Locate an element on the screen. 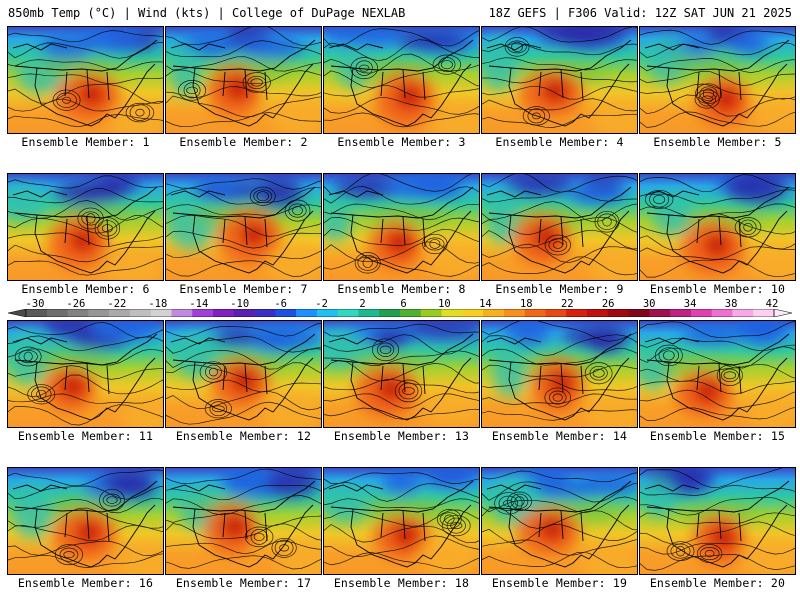 The width and height of the screenshot is (800, 600). ensemble-member-label: Ensemble Member: 20 is located at coordinates (717, 583).